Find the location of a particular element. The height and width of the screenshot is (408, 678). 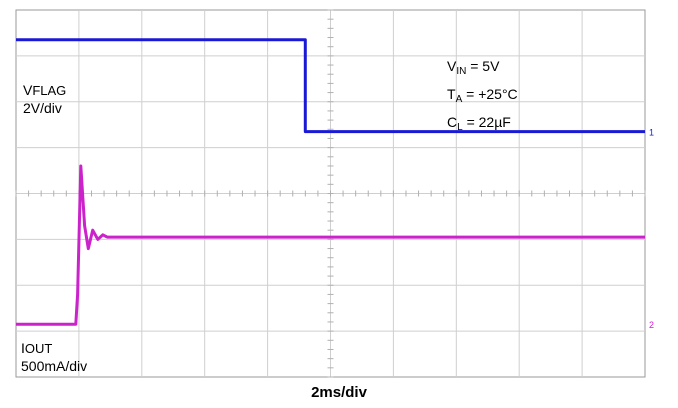

ch2-marker: 2 is located at coordinates (651, 325).